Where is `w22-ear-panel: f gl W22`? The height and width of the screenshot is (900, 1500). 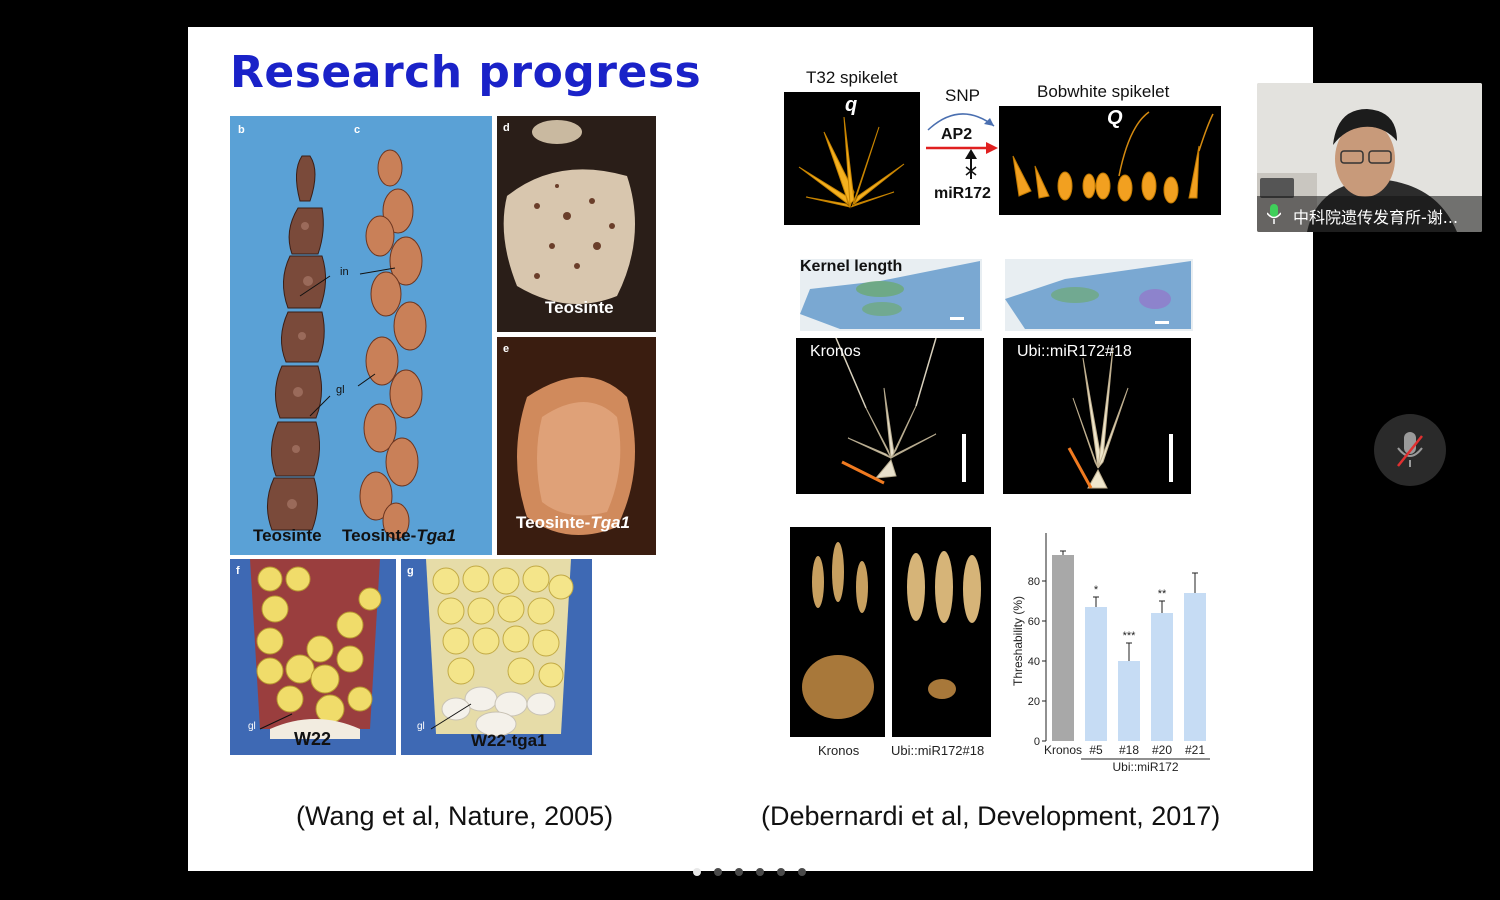 w22-ear-panel: f gl W22 is located at coordinates (313, 657).